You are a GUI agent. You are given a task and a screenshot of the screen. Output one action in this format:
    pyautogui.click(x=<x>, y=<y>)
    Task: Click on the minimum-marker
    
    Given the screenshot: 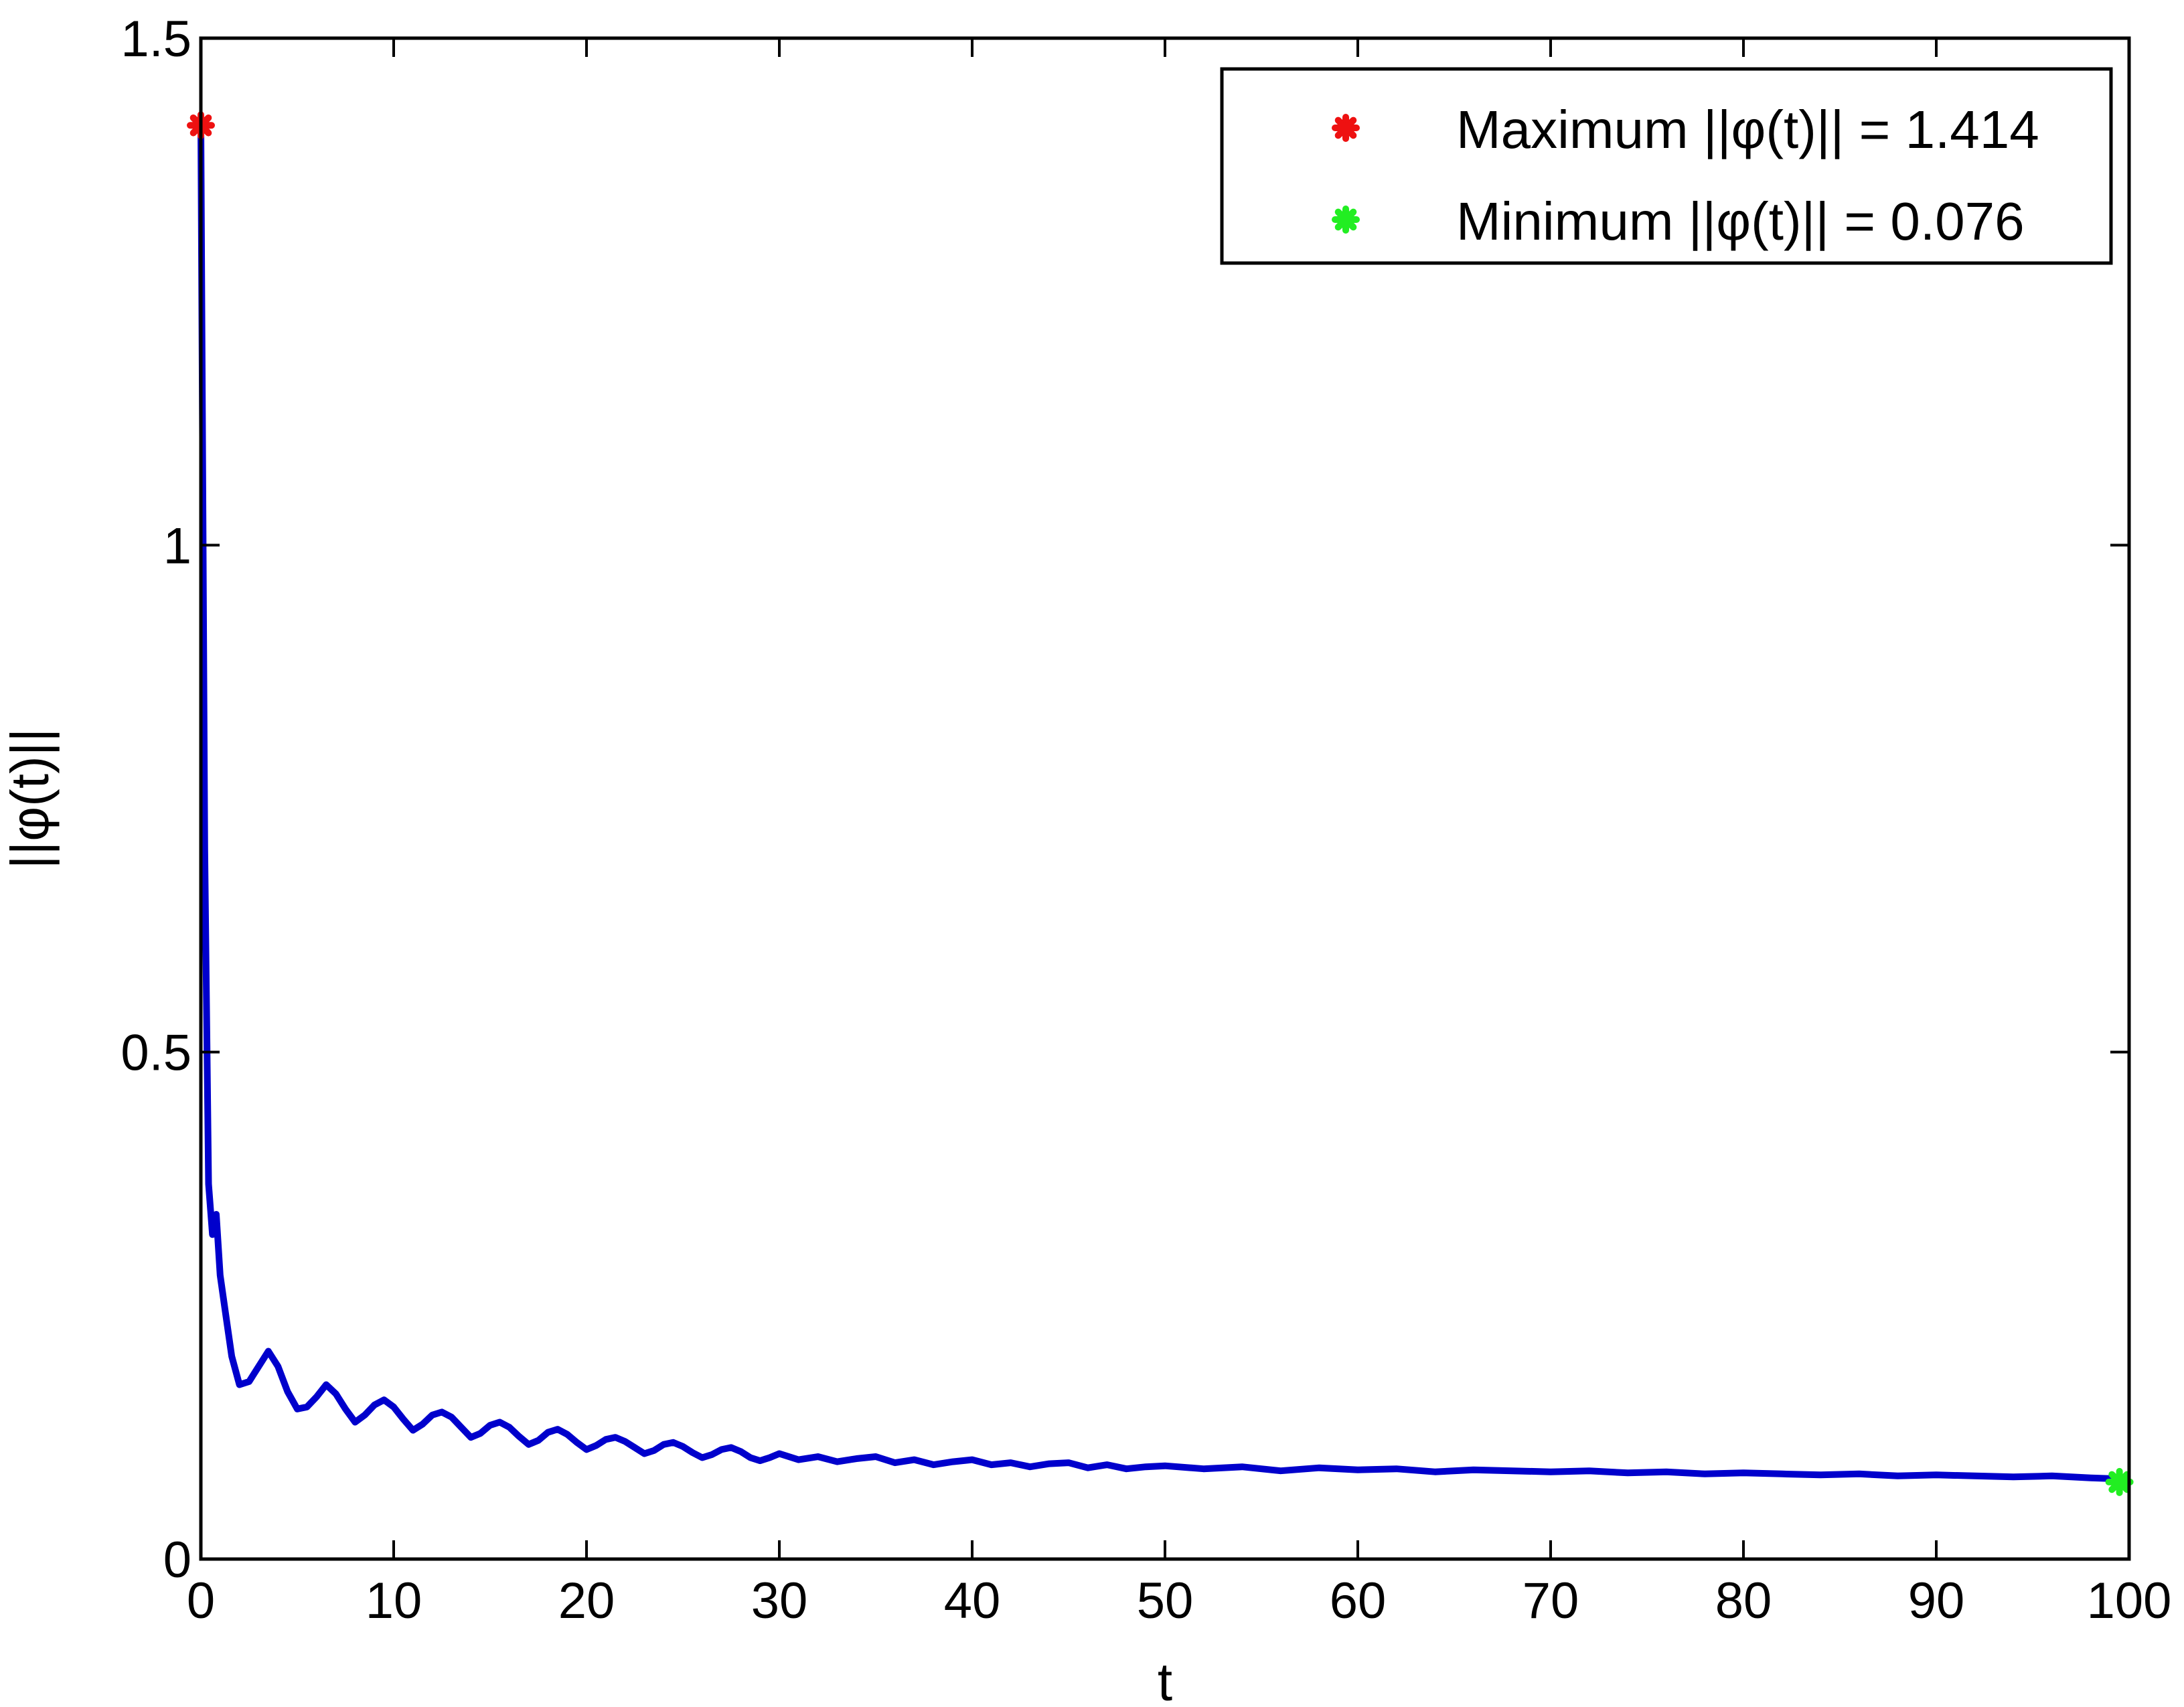 What is the action you would take?
    pyautogui.click(x=2119, y=1482)
    